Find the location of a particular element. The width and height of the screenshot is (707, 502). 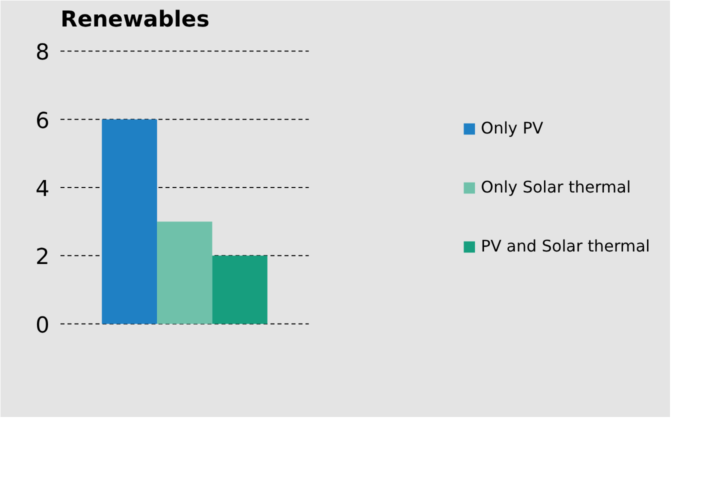

y-tick-label: 0 is located at coordinates (43, 325).